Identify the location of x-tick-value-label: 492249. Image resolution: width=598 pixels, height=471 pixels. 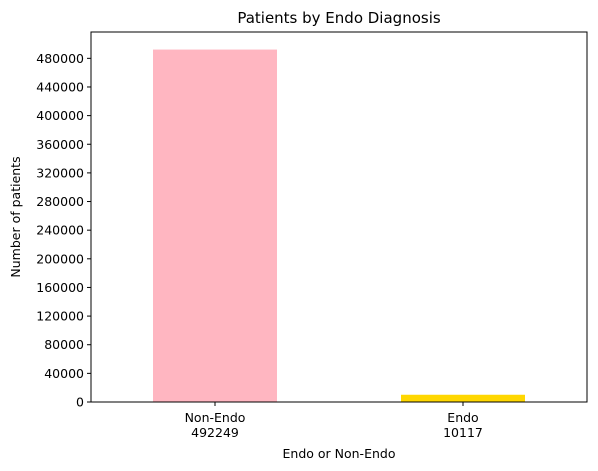
(215, 432).